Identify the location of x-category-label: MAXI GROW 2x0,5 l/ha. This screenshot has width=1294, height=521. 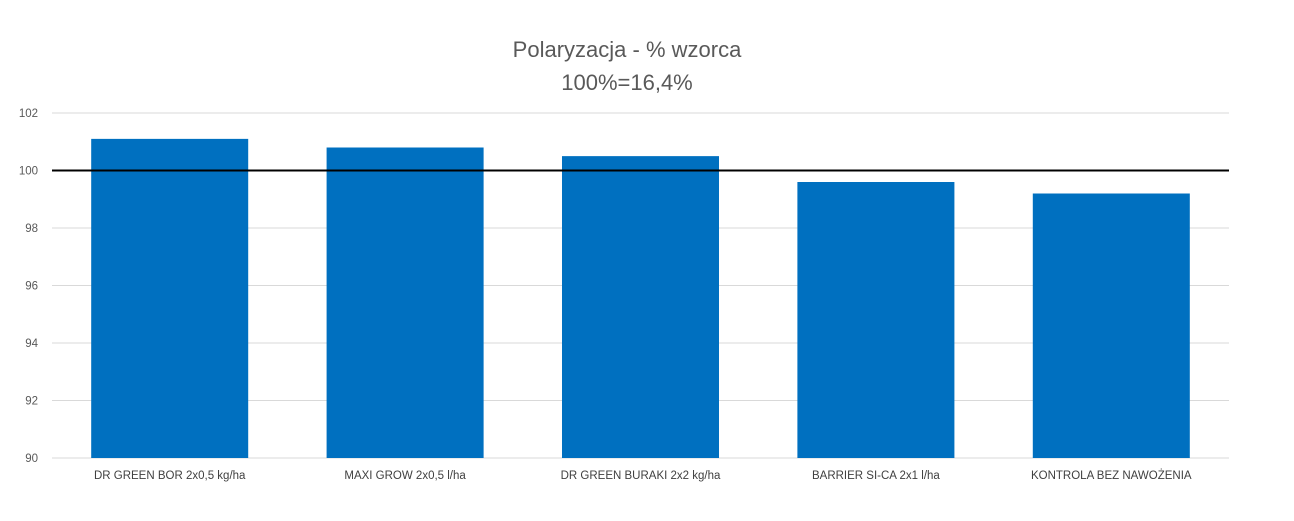
(405, 476).